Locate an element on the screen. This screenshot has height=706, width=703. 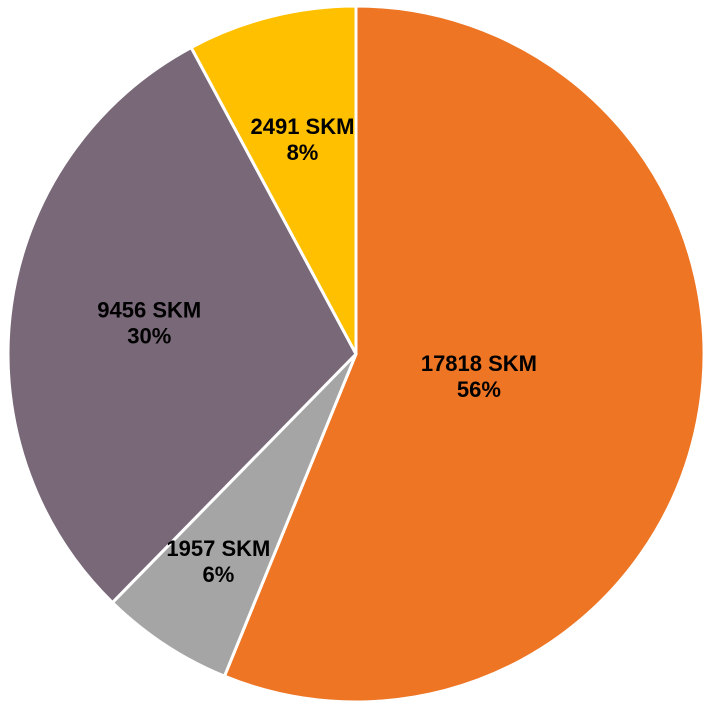
data-label: 9456 SKM is located at coordinates (149, 309).